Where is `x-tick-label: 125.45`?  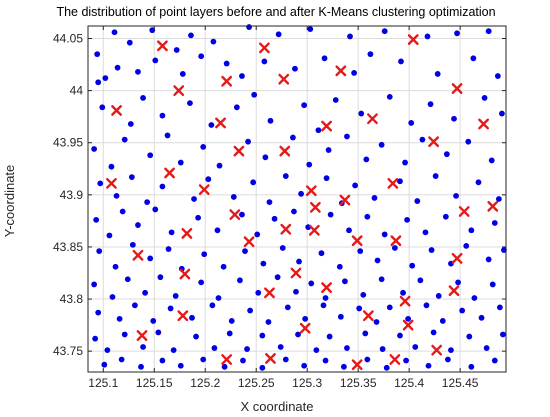
x-tick-label: 125.45 is located at coordinates (460, 383).